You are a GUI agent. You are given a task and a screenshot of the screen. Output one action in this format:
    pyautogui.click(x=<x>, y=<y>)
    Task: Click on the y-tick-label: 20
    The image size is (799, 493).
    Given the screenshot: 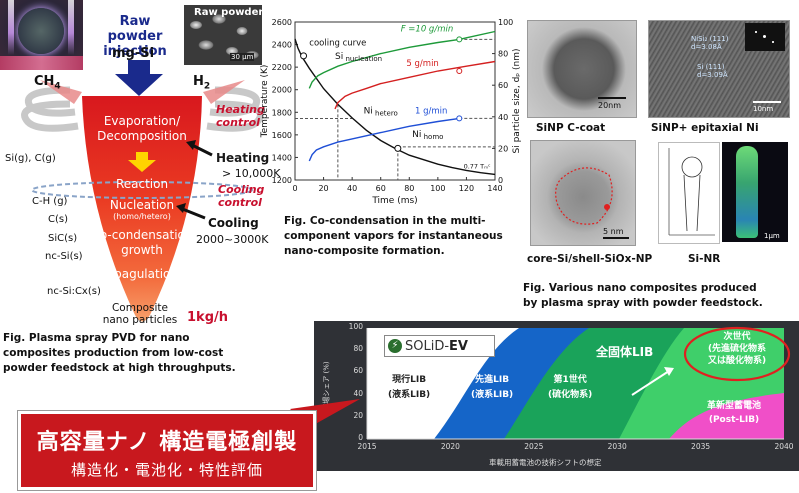 What is the action you would take?
    pyautogui.click(x=358, y=415)
    